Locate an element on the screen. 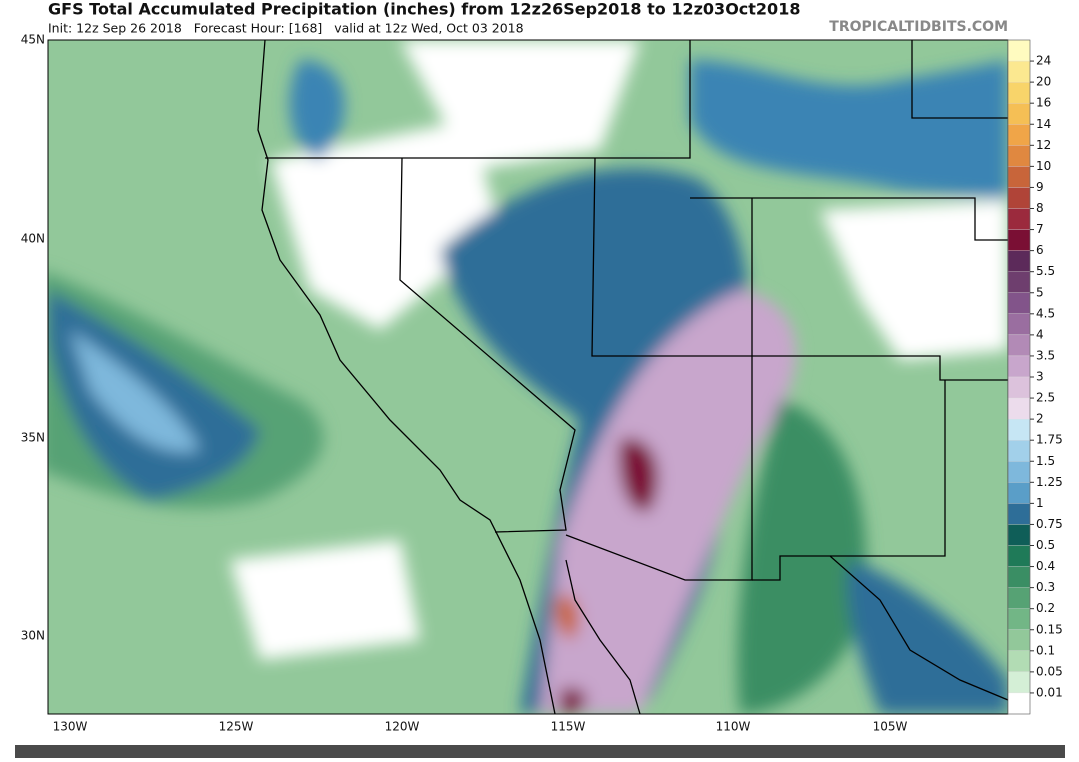  lat-label: 30N is located at coordinates (33, 636).